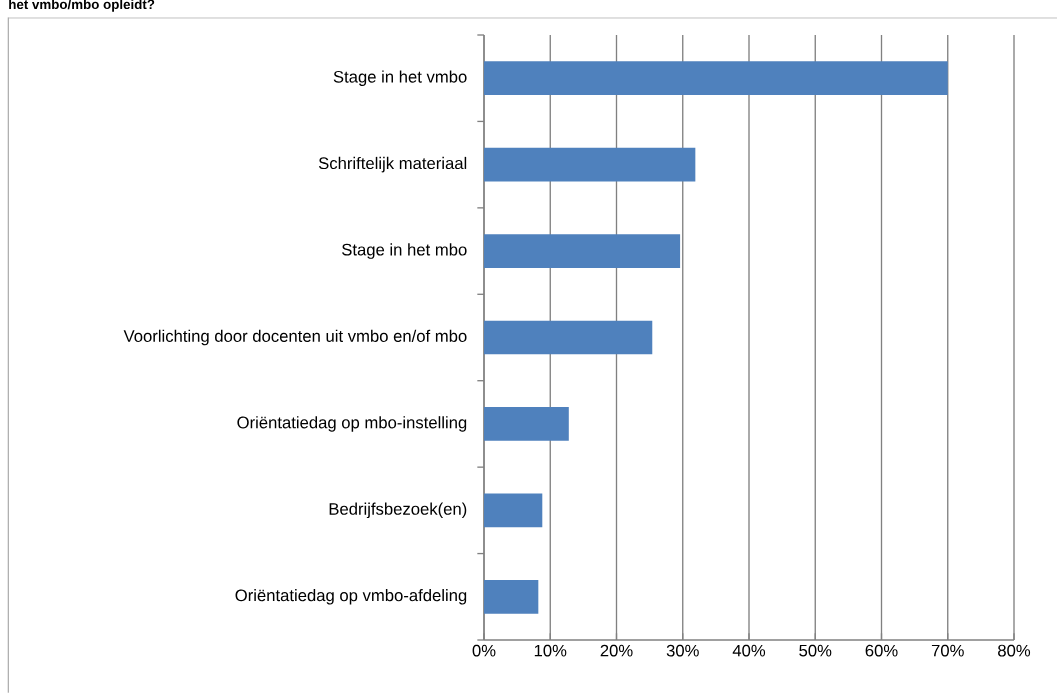  Describe the element at coordinates (351, 597) in the screenshot. I see `y-tick-label: Oriëntatiedag op vmbo-afdeling` at that location.